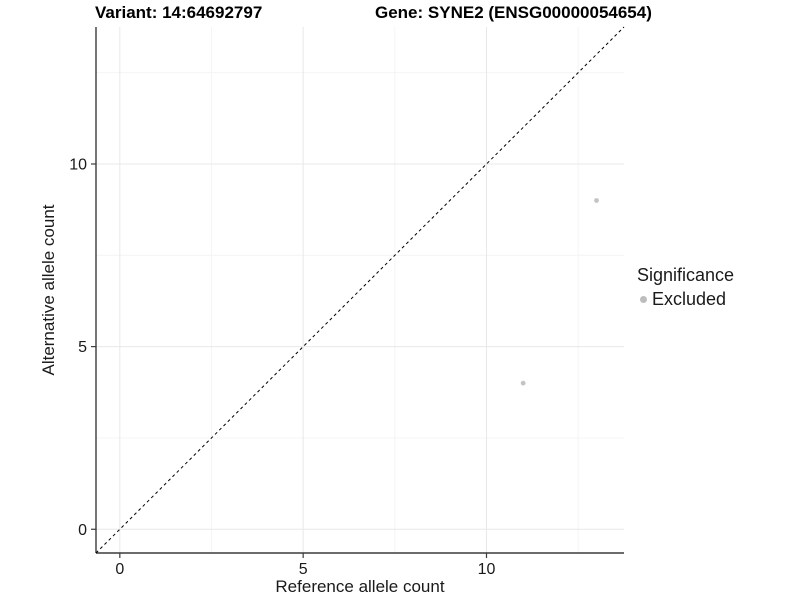 The width and height of the screenshot is (800, 600). What do you see at coordinates (685, 287) in the screenshot?
I see `legend: Significance Excluded` at bounding box center [685, 287].